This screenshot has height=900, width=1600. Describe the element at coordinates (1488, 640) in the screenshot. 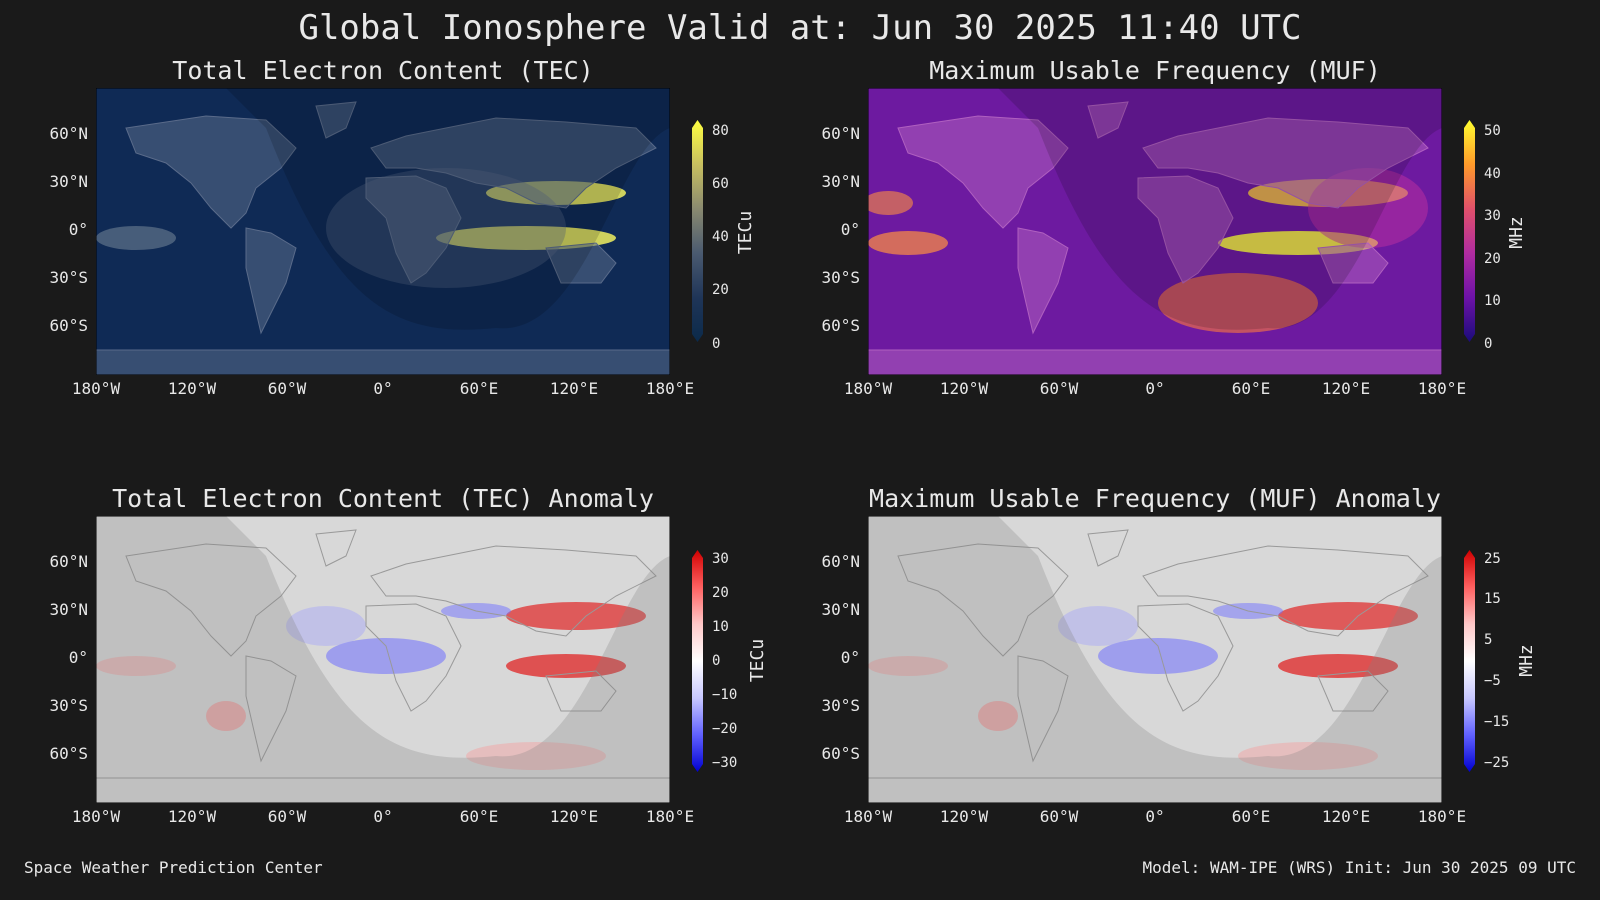

I see `colorbar-tick: 5` at that location.